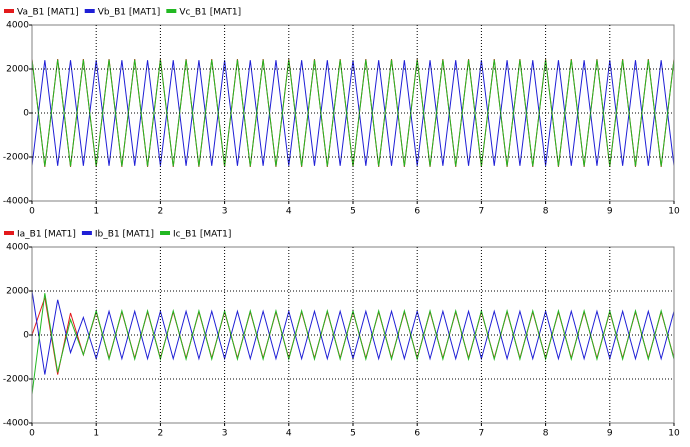 This screenshot has width=690, height=447. I want to click on legend-label: Ib_B1 [MAT1], so click(124, 235).